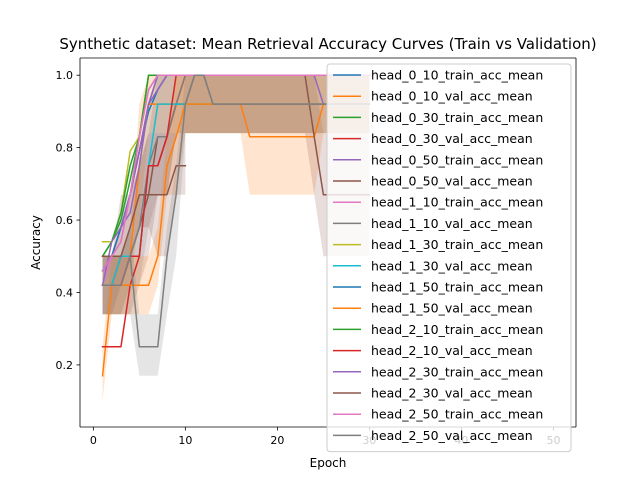 The width and height of the screenshot is (640, 480). I want to click on legend-entry: head_2_30_train_acc_mean, so click(457, 371).